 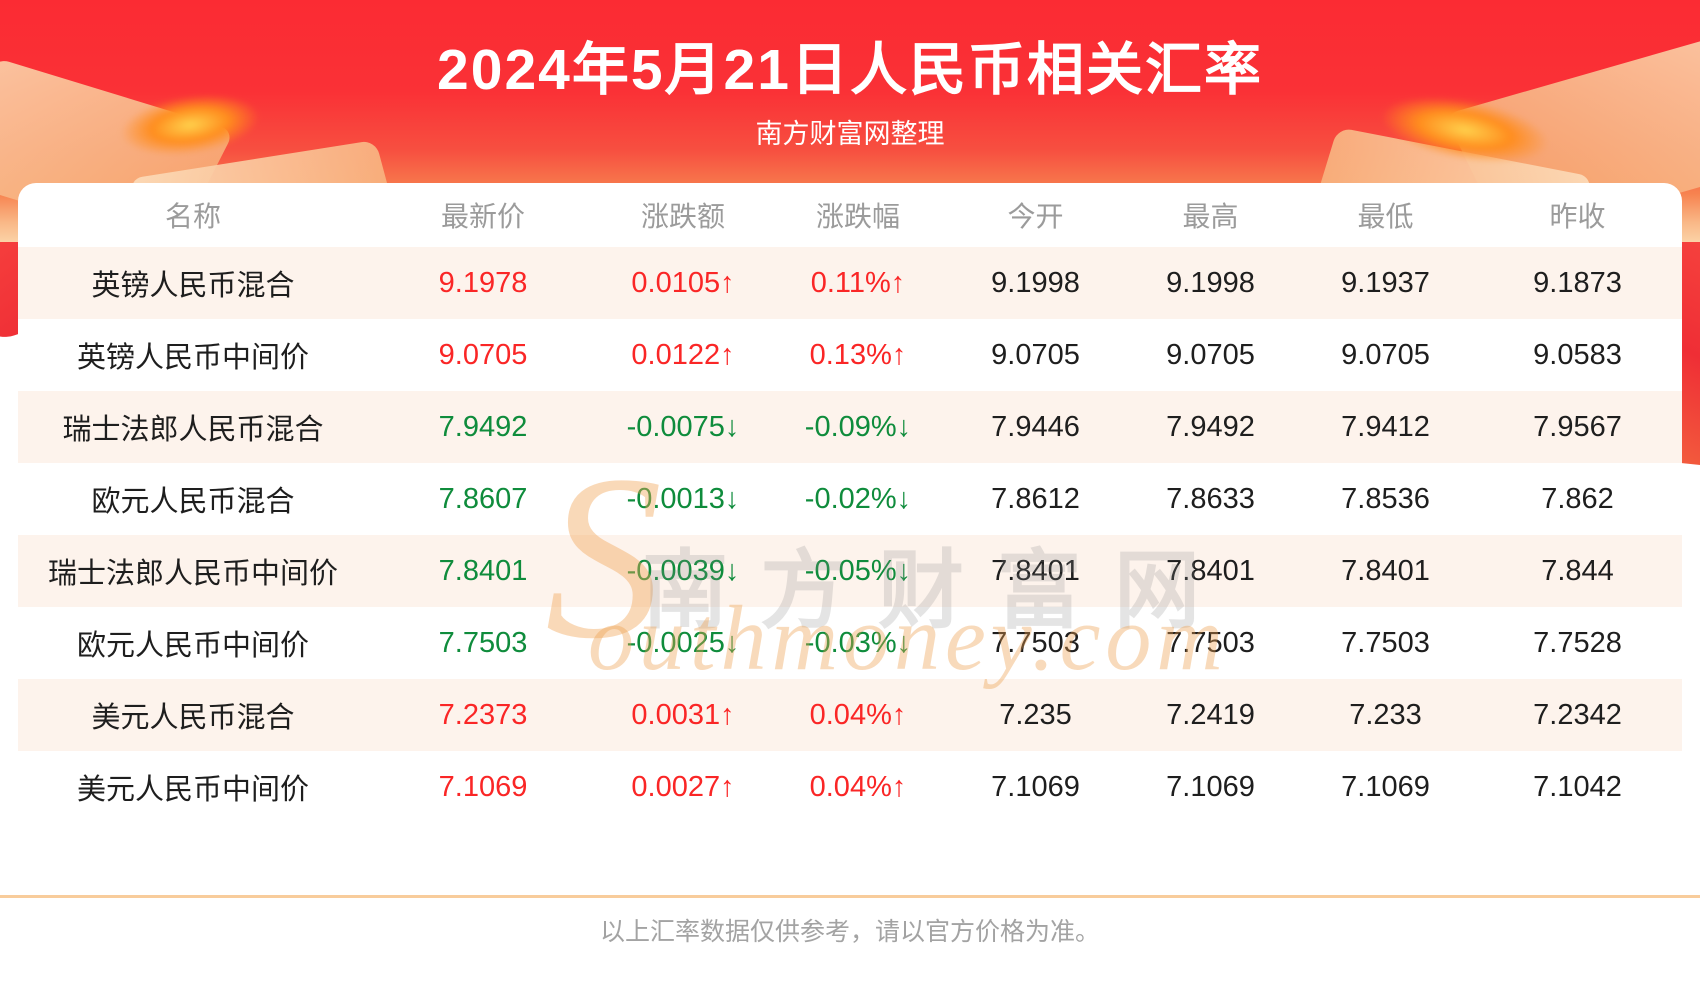 What do you see at coordinates (683, 786) in the screenshot?
I see `cell-change: 0.0027↑` at bounding box center [683, 786].